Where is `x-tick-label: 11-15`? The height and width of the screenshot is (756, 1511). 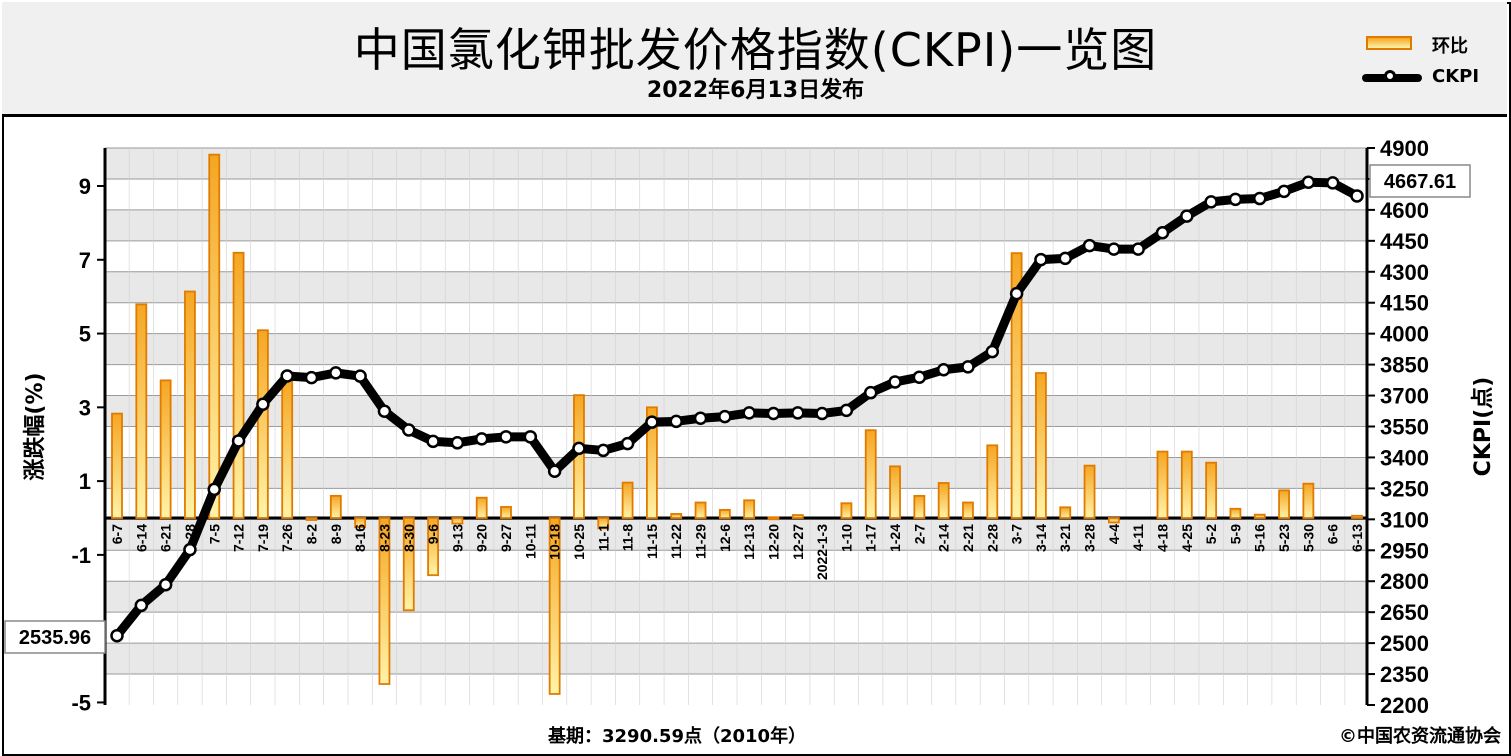 x-tick-label: 11-15 is located at coordinates (652, 541).